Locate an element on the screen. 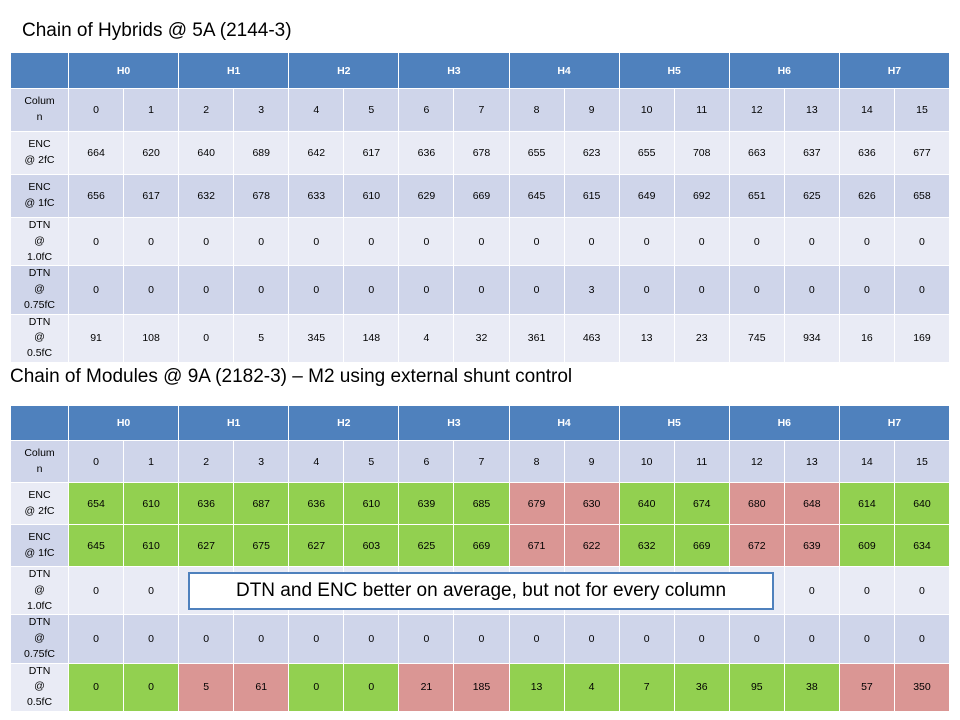  row-label: DTN @ 1.0fC is located at coordinates (39, 590).